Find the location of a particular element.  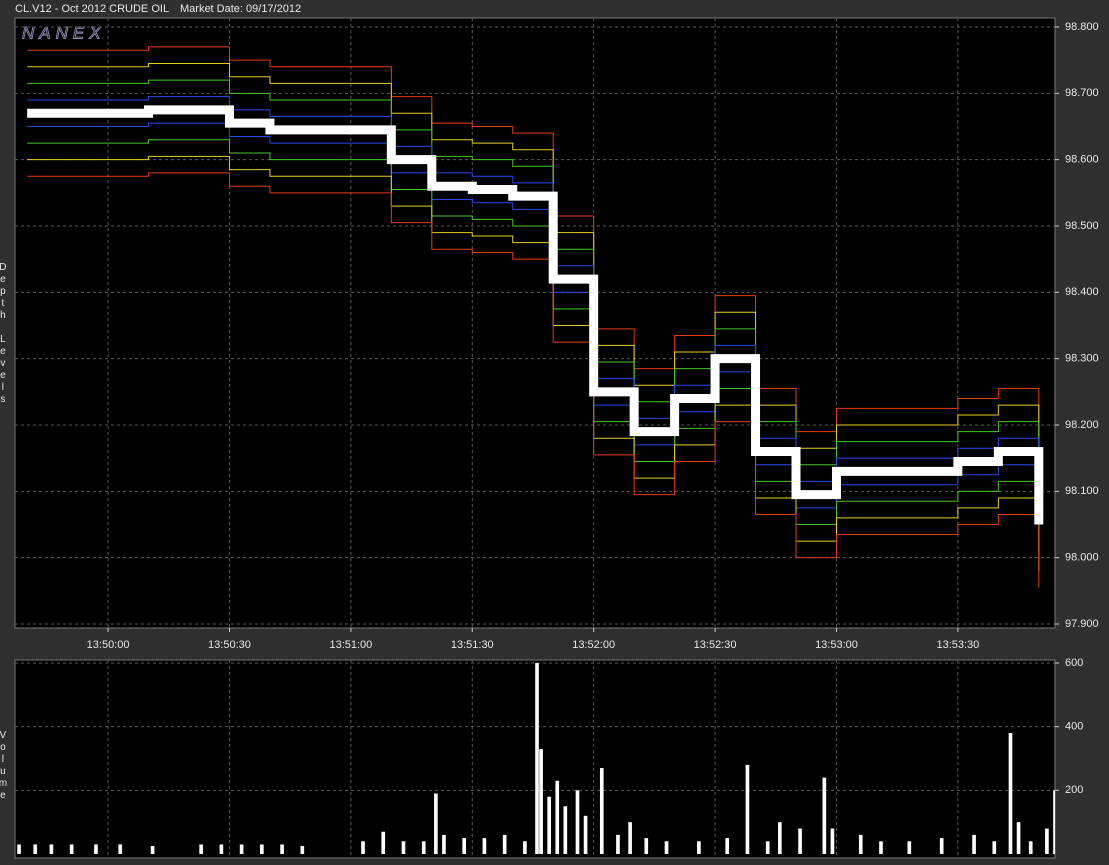

x-tick-label: 13:53:00 is located at coordinates (836, 645).